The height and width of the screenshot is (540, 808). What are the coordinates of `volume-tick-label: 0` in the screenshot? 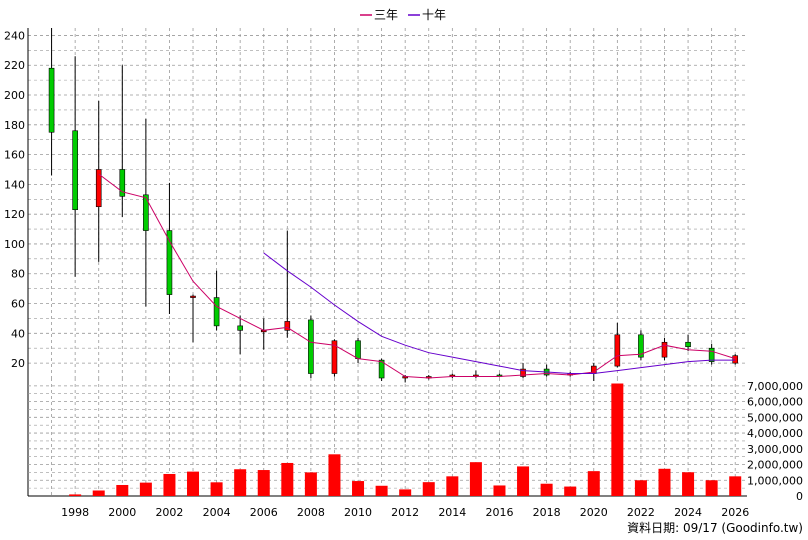 It's located at (799, 496).